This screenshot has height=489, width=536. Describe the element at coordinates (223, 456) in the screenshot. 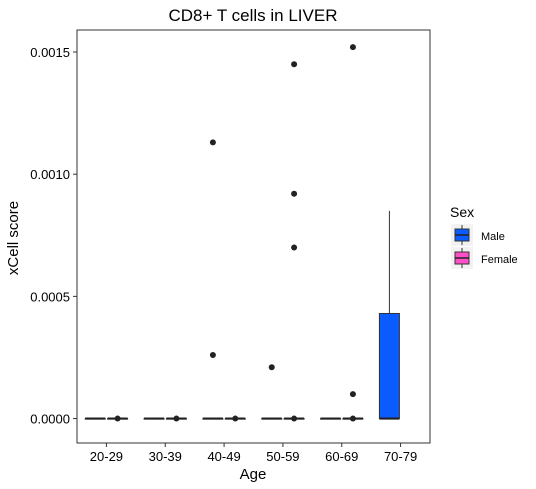

I see `x-tick-label: 40-49` at that location.